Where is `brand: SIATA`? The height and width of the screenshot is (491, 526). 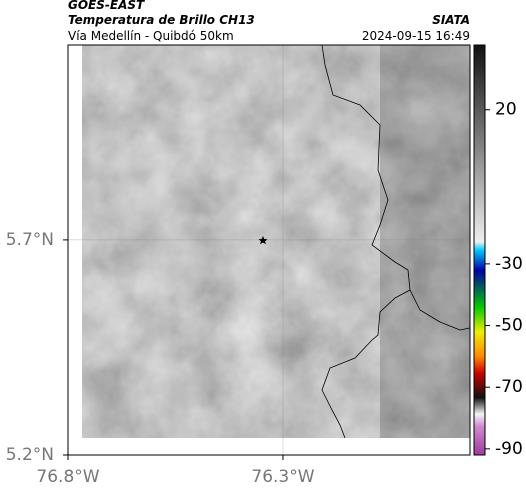
brand: SIATA is located at coordinates (451, 20).